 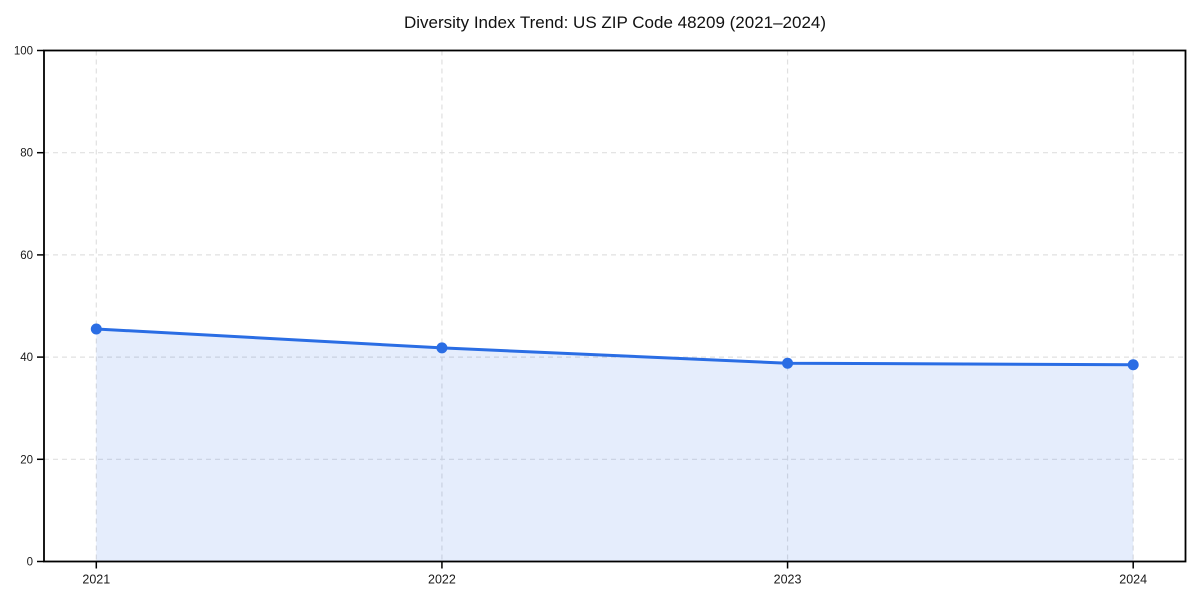 I want to click on x-tick-label: 2024, so click(x=1133, y=580).